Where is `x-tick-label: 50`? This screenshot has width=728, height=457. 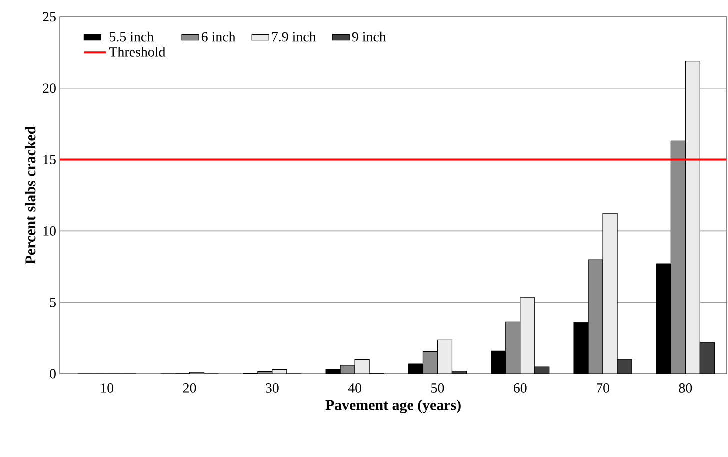
x-tick-label: 50 is located at coordinates (438, 388).